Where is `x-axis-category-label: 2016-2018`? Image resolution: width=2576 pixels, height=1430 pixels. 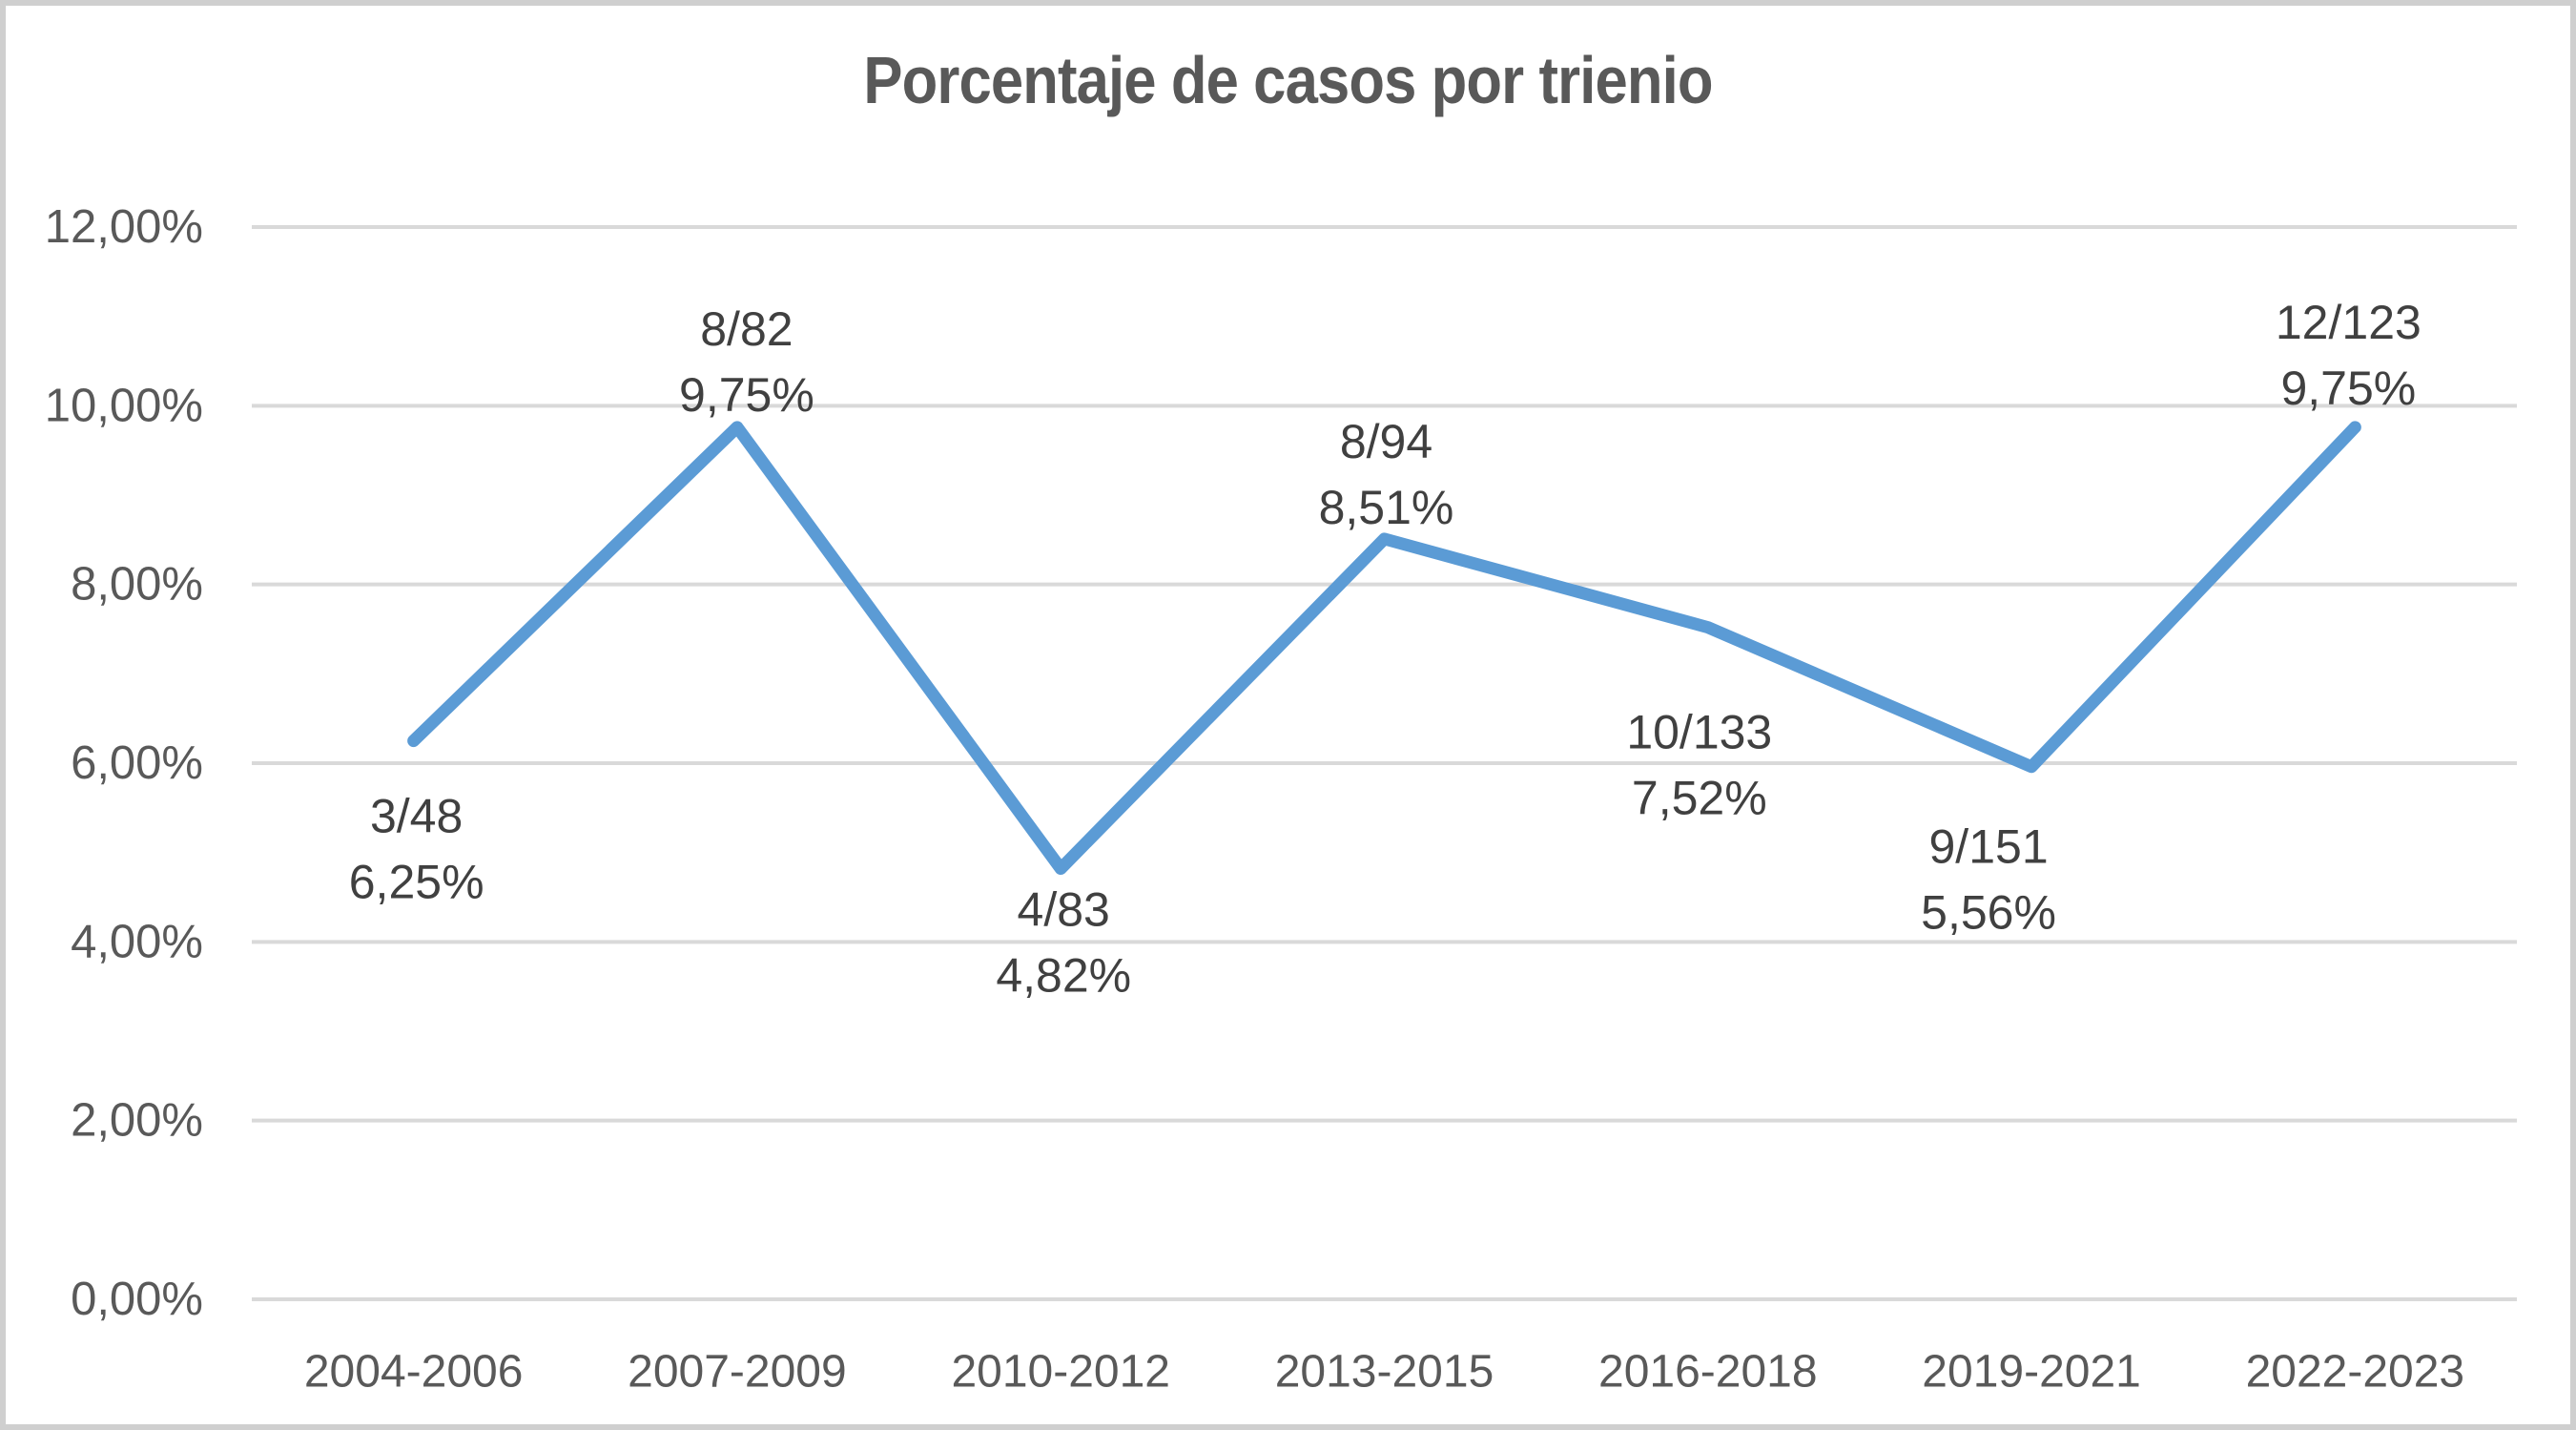 x-axis-category-label: 2016-2018 is located at coordinates (1708, 1372).